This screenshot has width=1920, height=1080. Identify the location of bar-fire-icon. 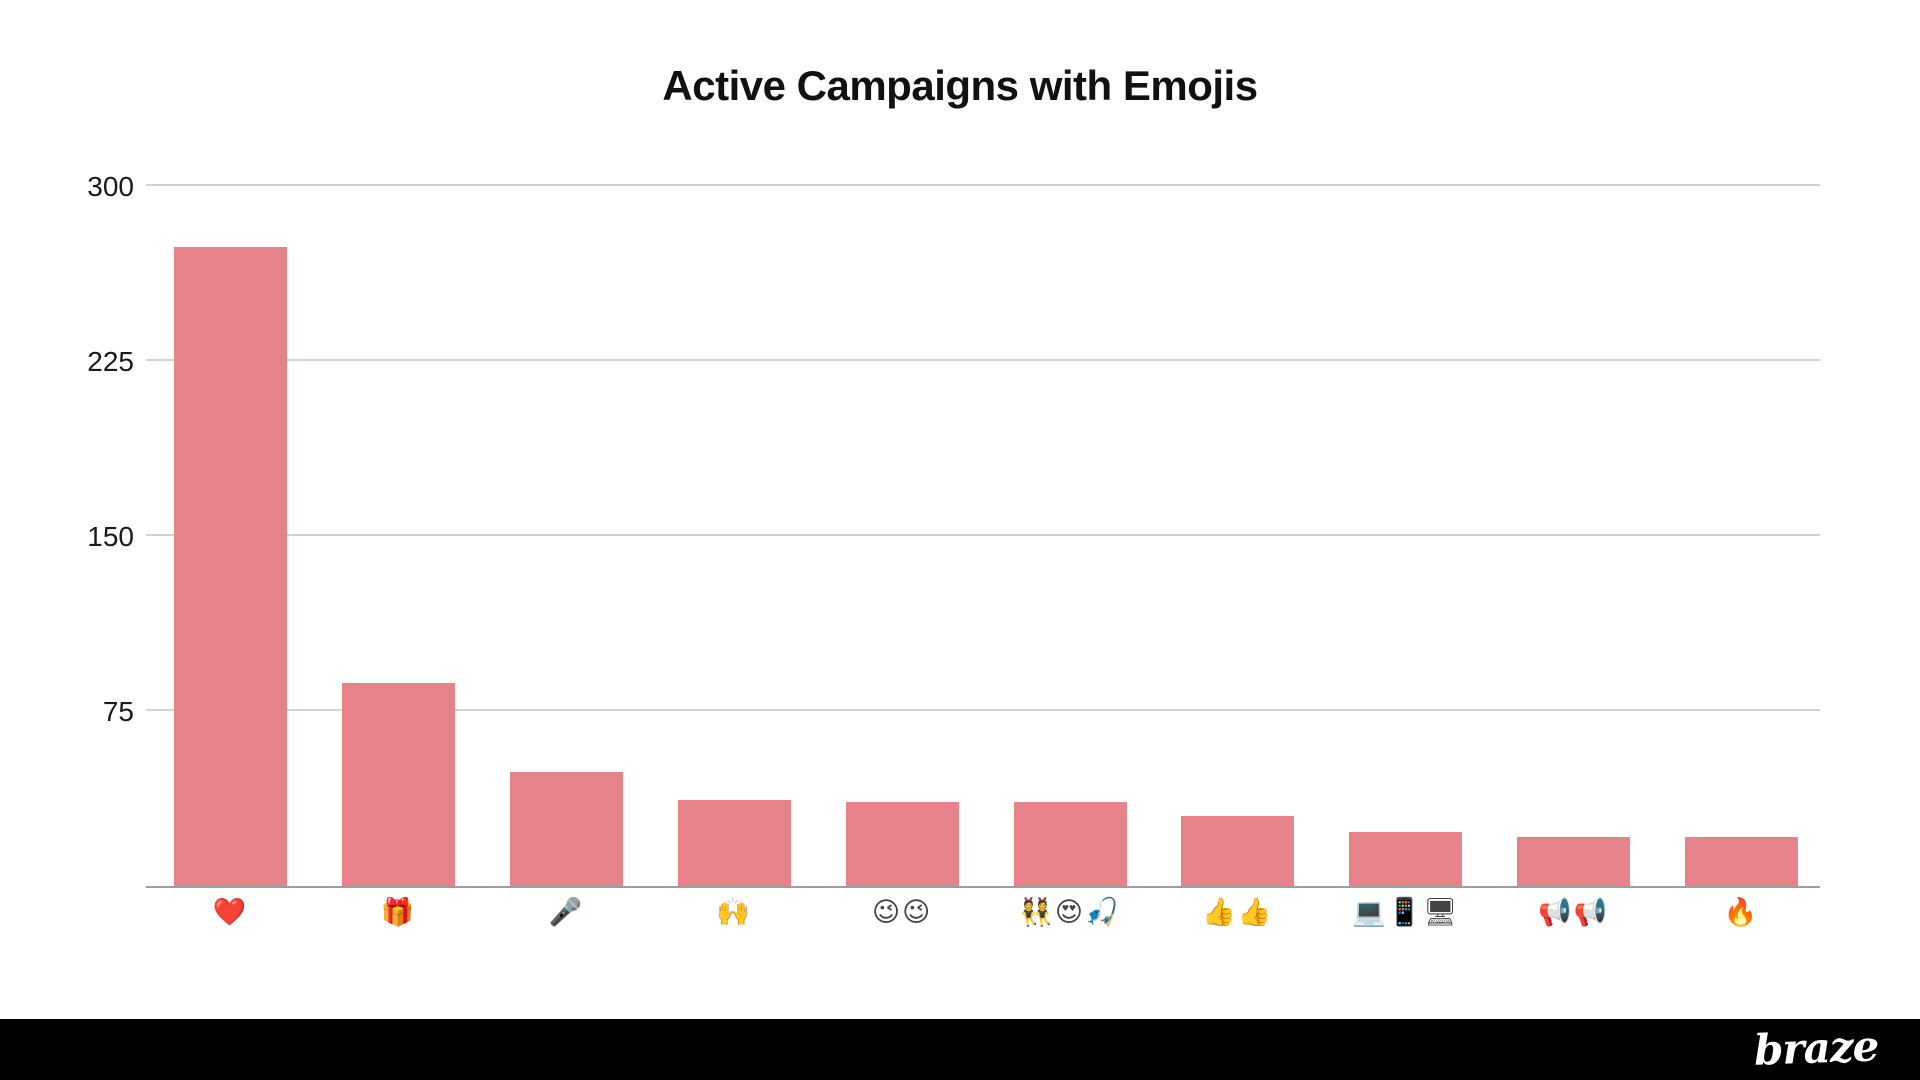
(1742, 861).